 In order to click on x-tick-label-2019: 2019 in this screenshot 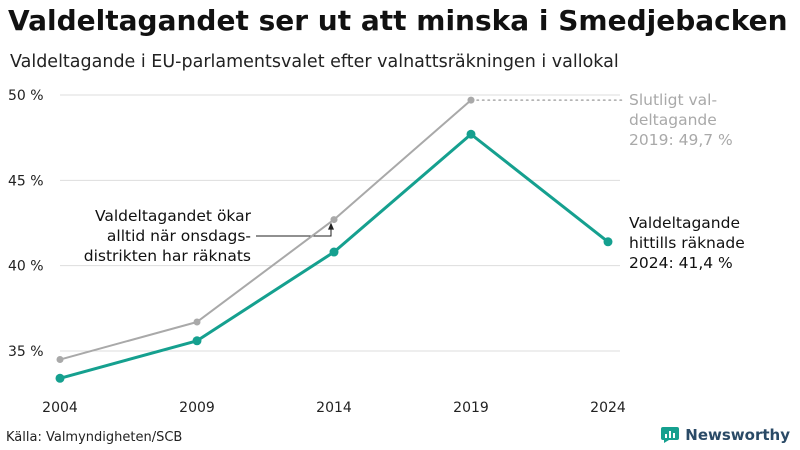, I will do `click(471, 408)`.